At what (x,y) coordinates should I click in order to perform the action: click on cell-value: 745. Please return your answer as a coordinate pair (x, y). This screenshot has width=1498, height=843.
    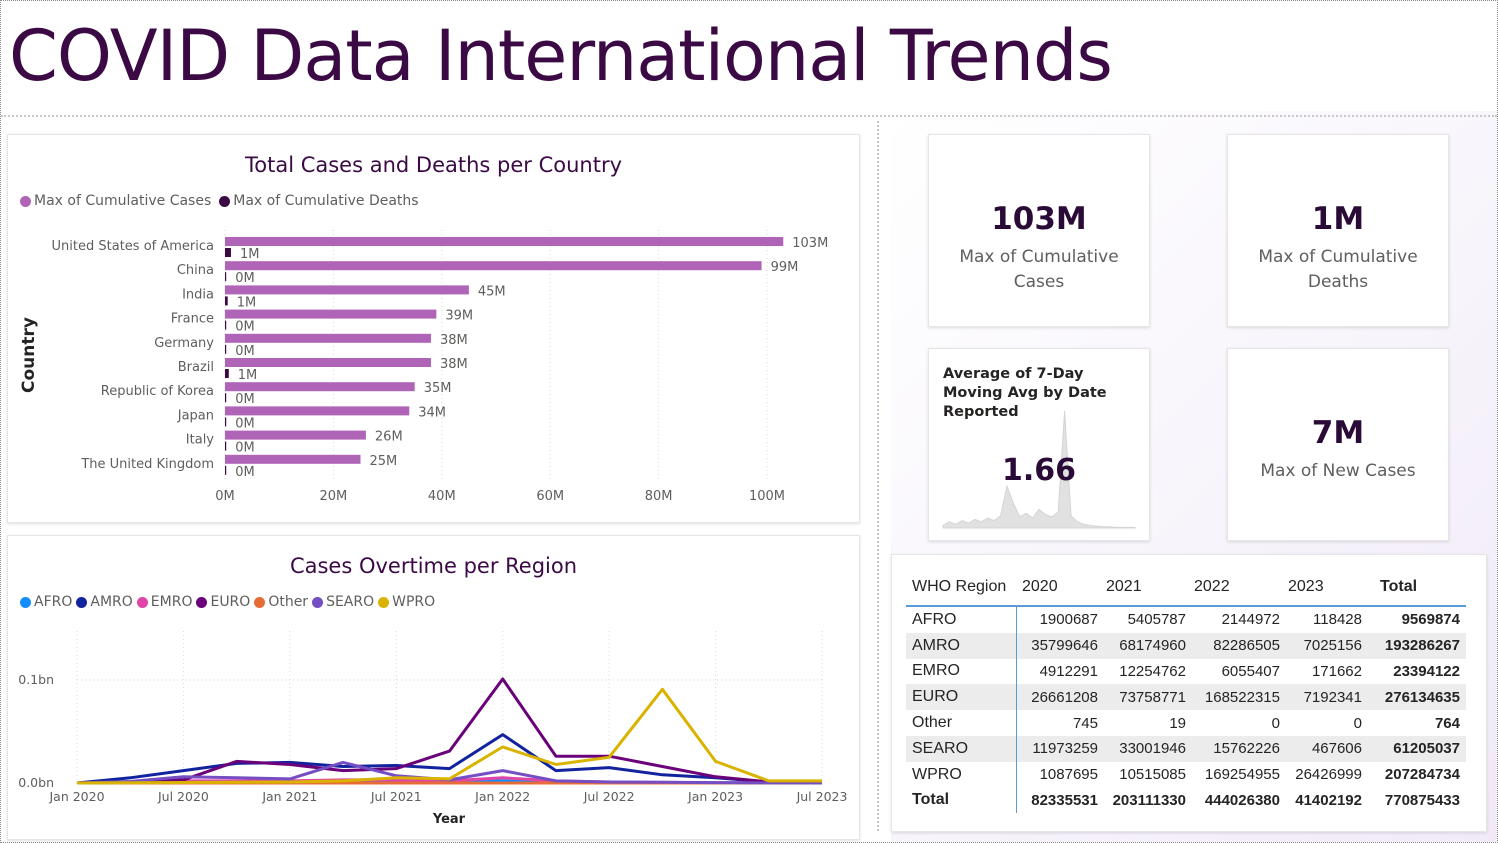
    Looking at the image, I should click on (1085, 723).